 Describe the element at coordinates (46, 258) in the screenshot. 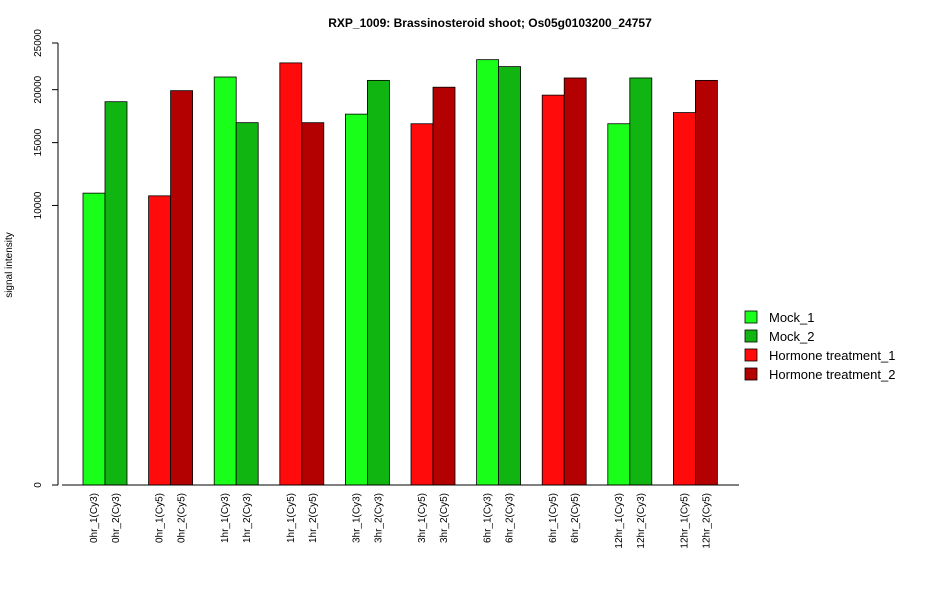

I see `y-axis: 0 10000 15000 20000 25000` at that location.